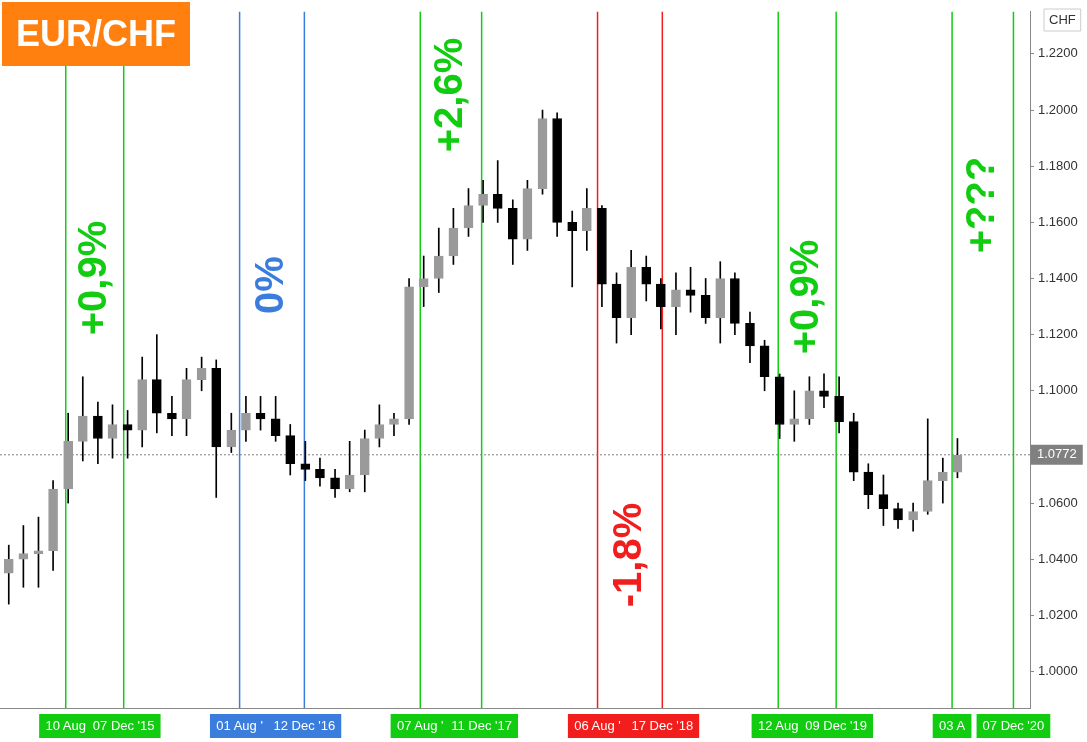 This screenshot has width=1087, height=742. What do you see at coordinates (65, 725) in the screenshot?
I see `x-tick-label: 10 Aug` at bounding box center [65, 725].